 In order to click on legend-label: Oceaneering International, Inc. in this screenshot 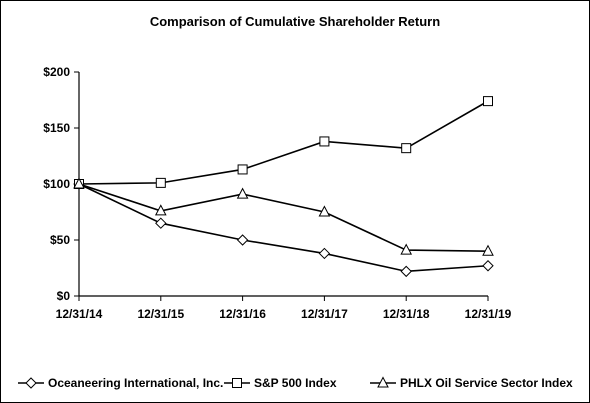, I will do `click(135, 383)`.